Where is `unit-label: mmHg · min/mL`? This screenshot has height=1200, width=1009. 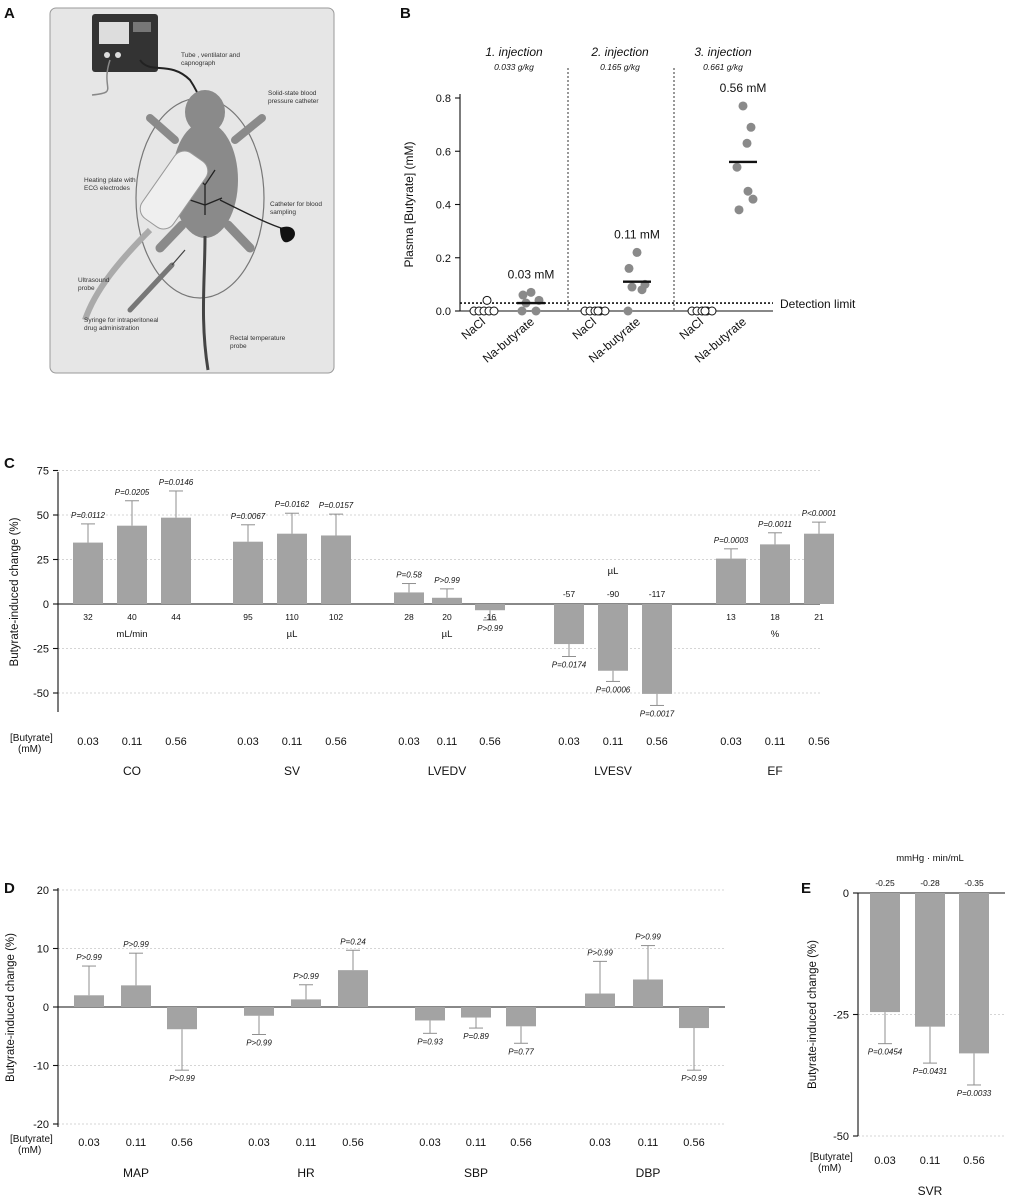
unit-label: mmHg · min/mL is located at coordinates (930, 858).